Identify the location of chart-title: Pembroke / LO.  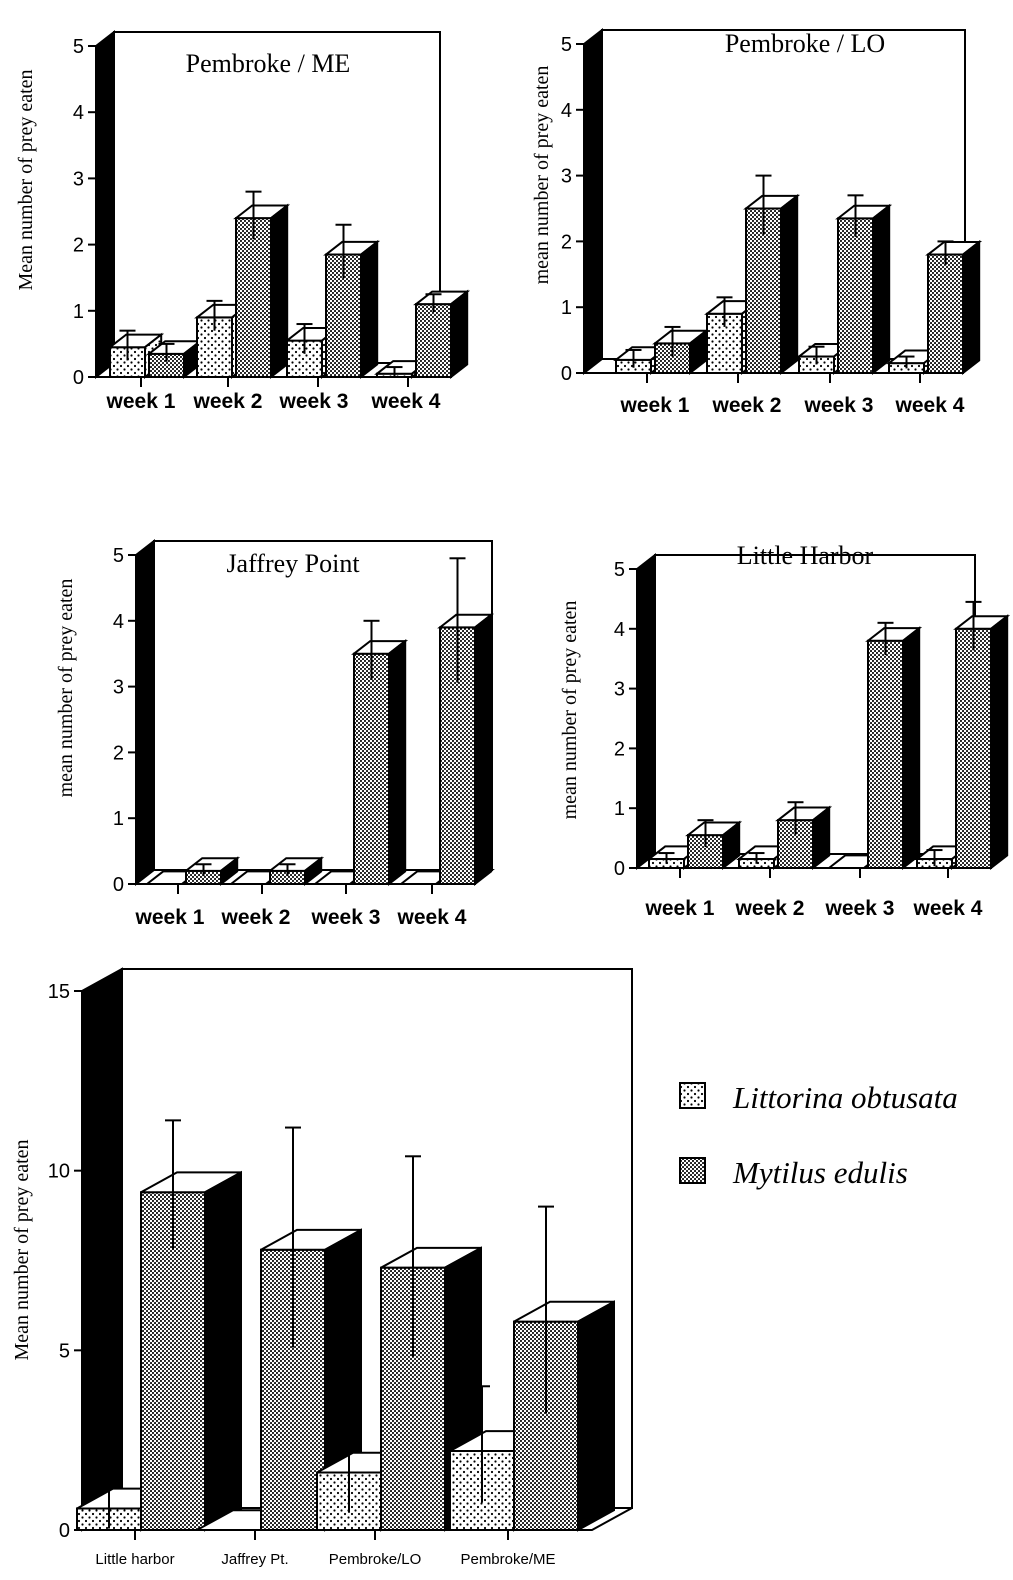
(805, 43).